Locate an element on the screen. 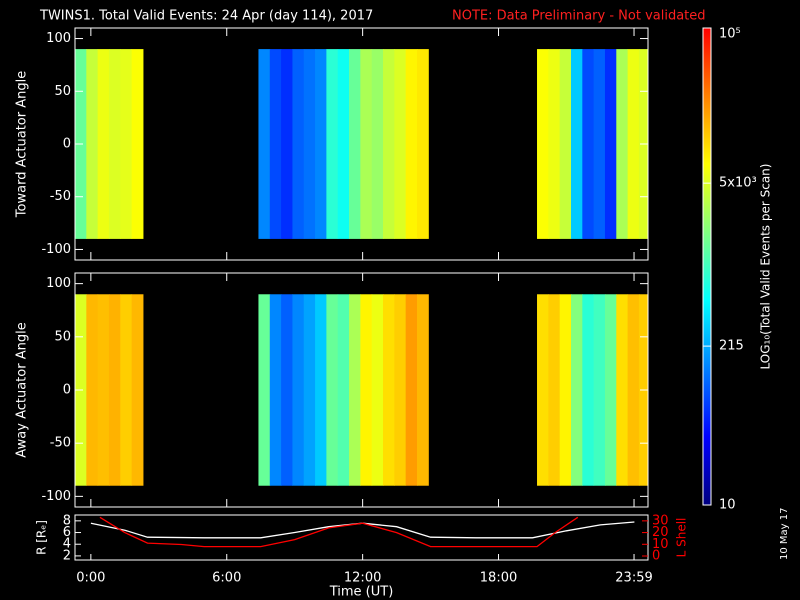  y-tick-label: 6 is located at coordinates (67, 532).